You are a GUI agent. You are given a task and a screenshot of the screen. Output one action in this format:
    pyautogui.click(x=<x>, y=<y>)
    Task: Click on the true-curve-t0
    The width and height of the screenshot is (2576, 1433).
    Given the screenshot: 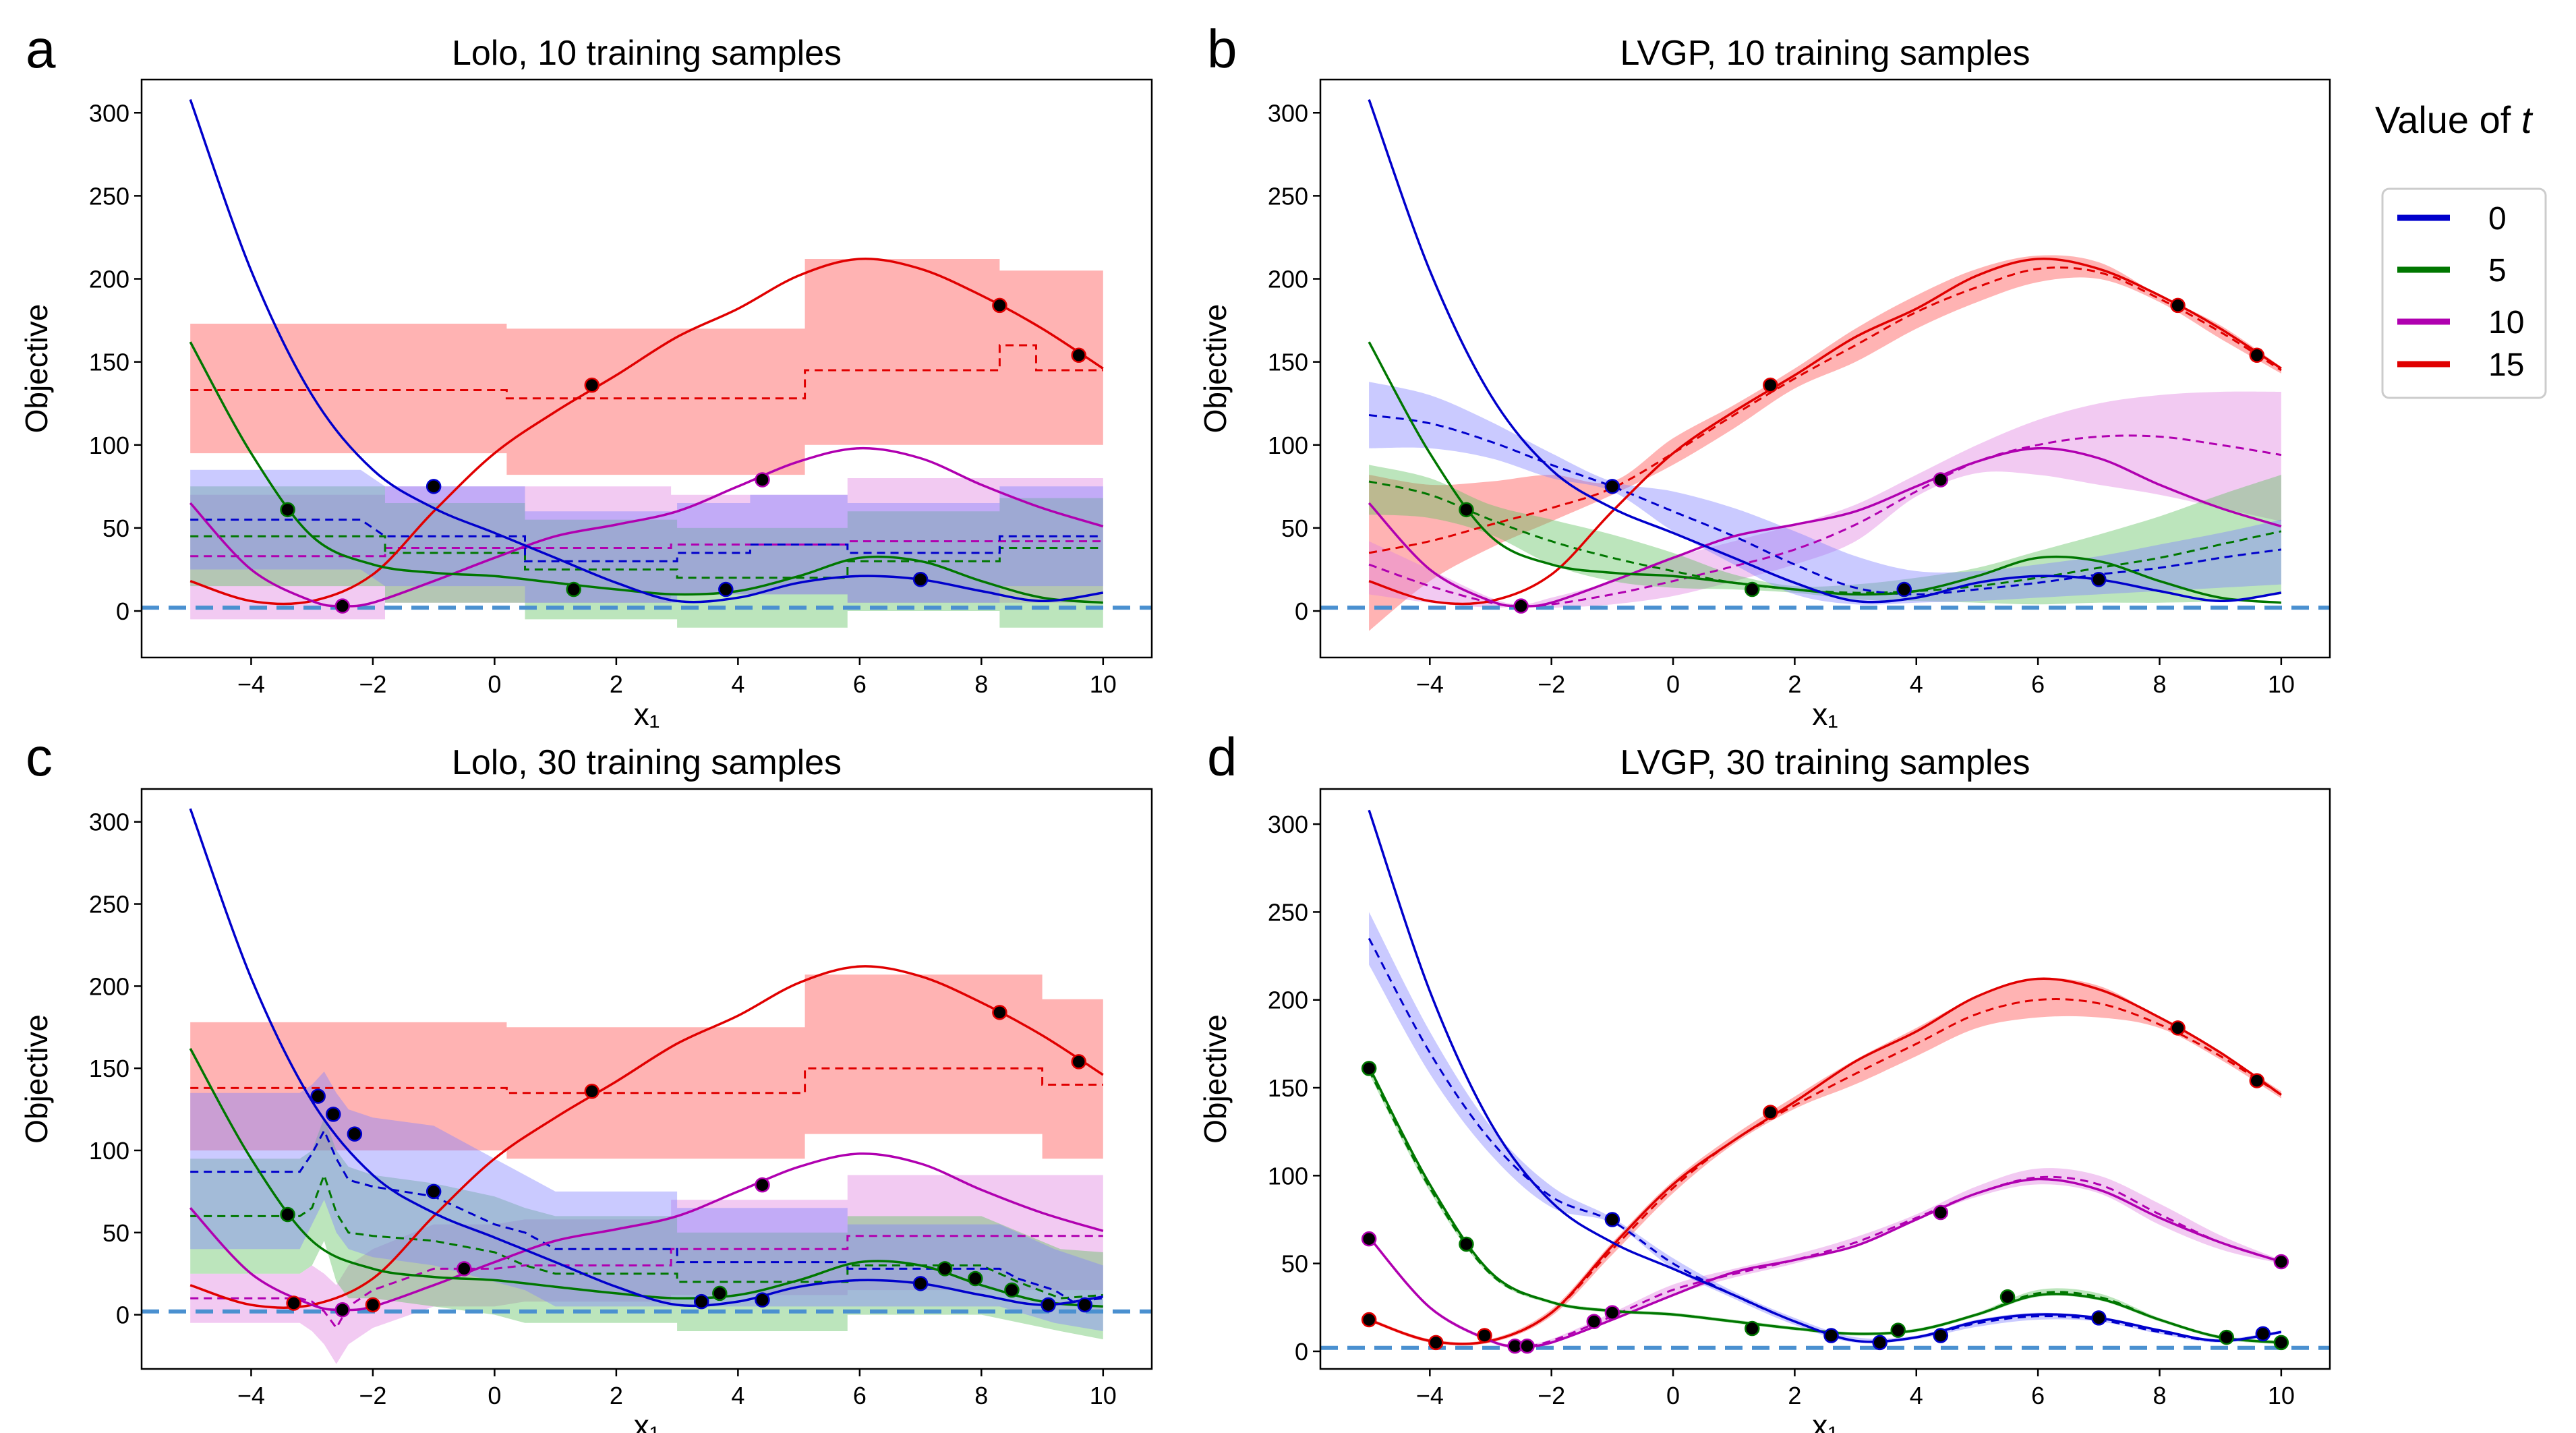 What is the action you would take?
    pyautogui.click(x=1825, y=352)
    